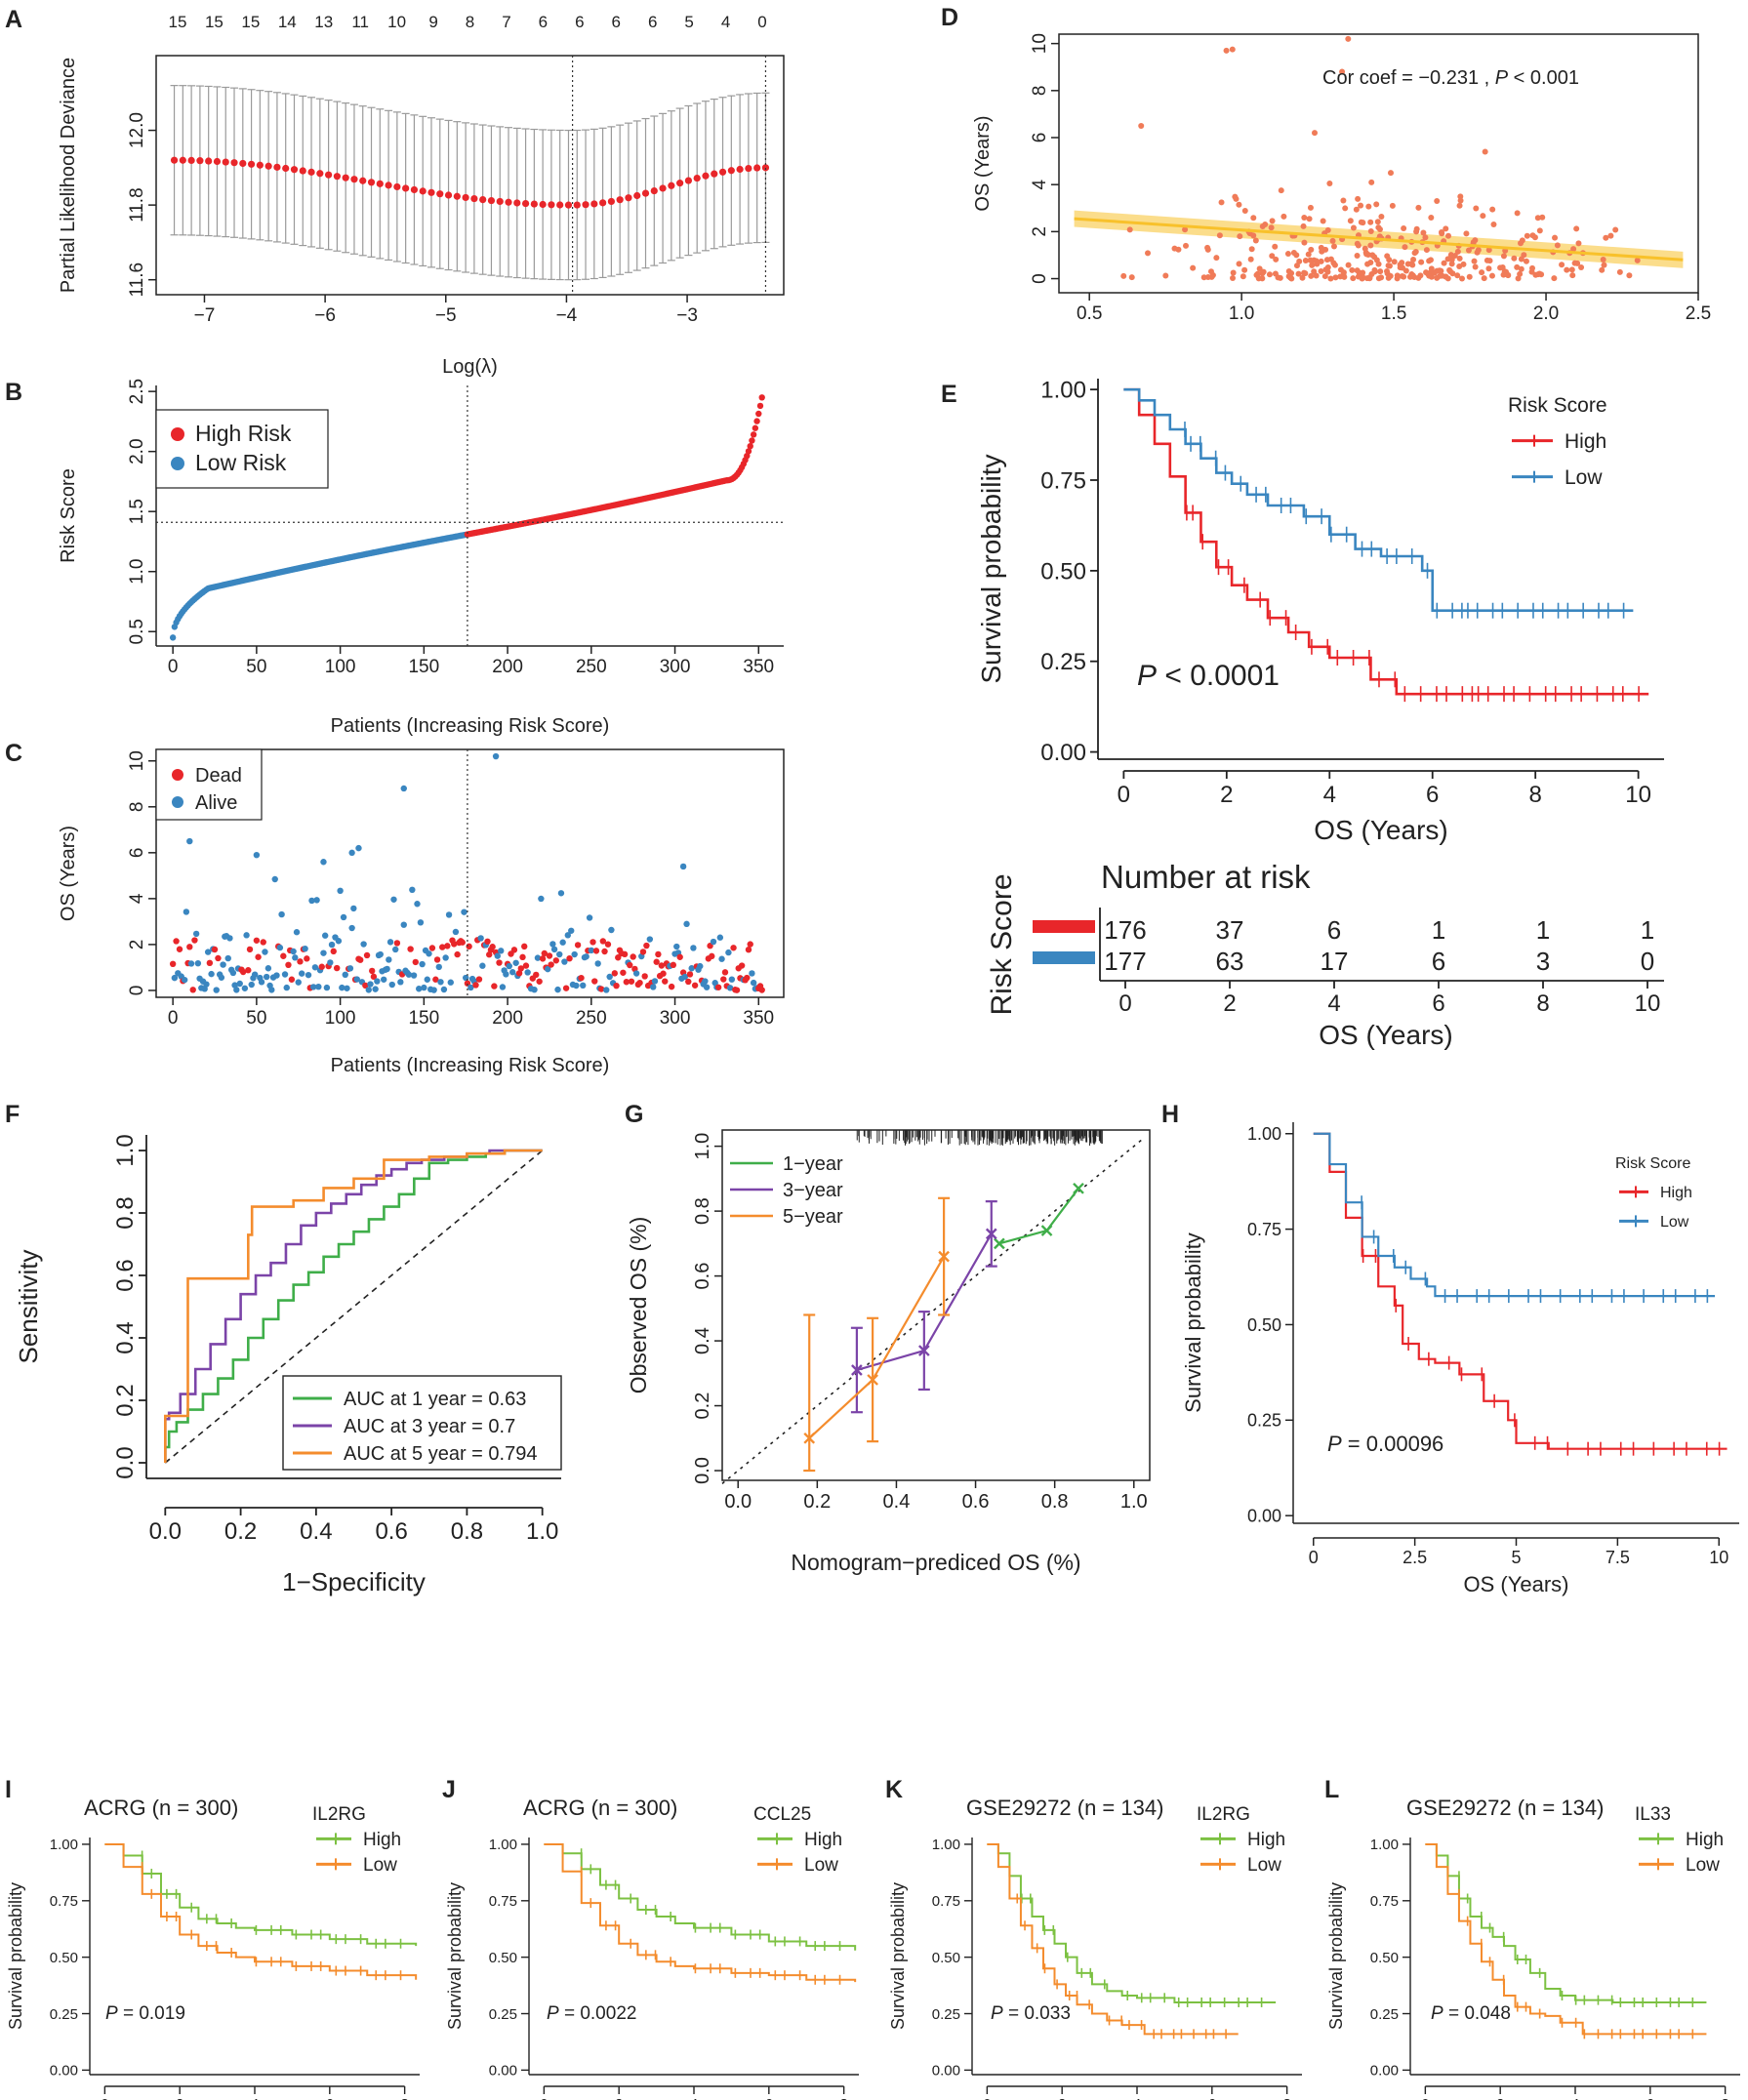 This screenshot has width=1748, height=2100. Describe the element at coordinates (1264, 1421) in the screenshot. I see `y-tick-label: 0.25` at that location.